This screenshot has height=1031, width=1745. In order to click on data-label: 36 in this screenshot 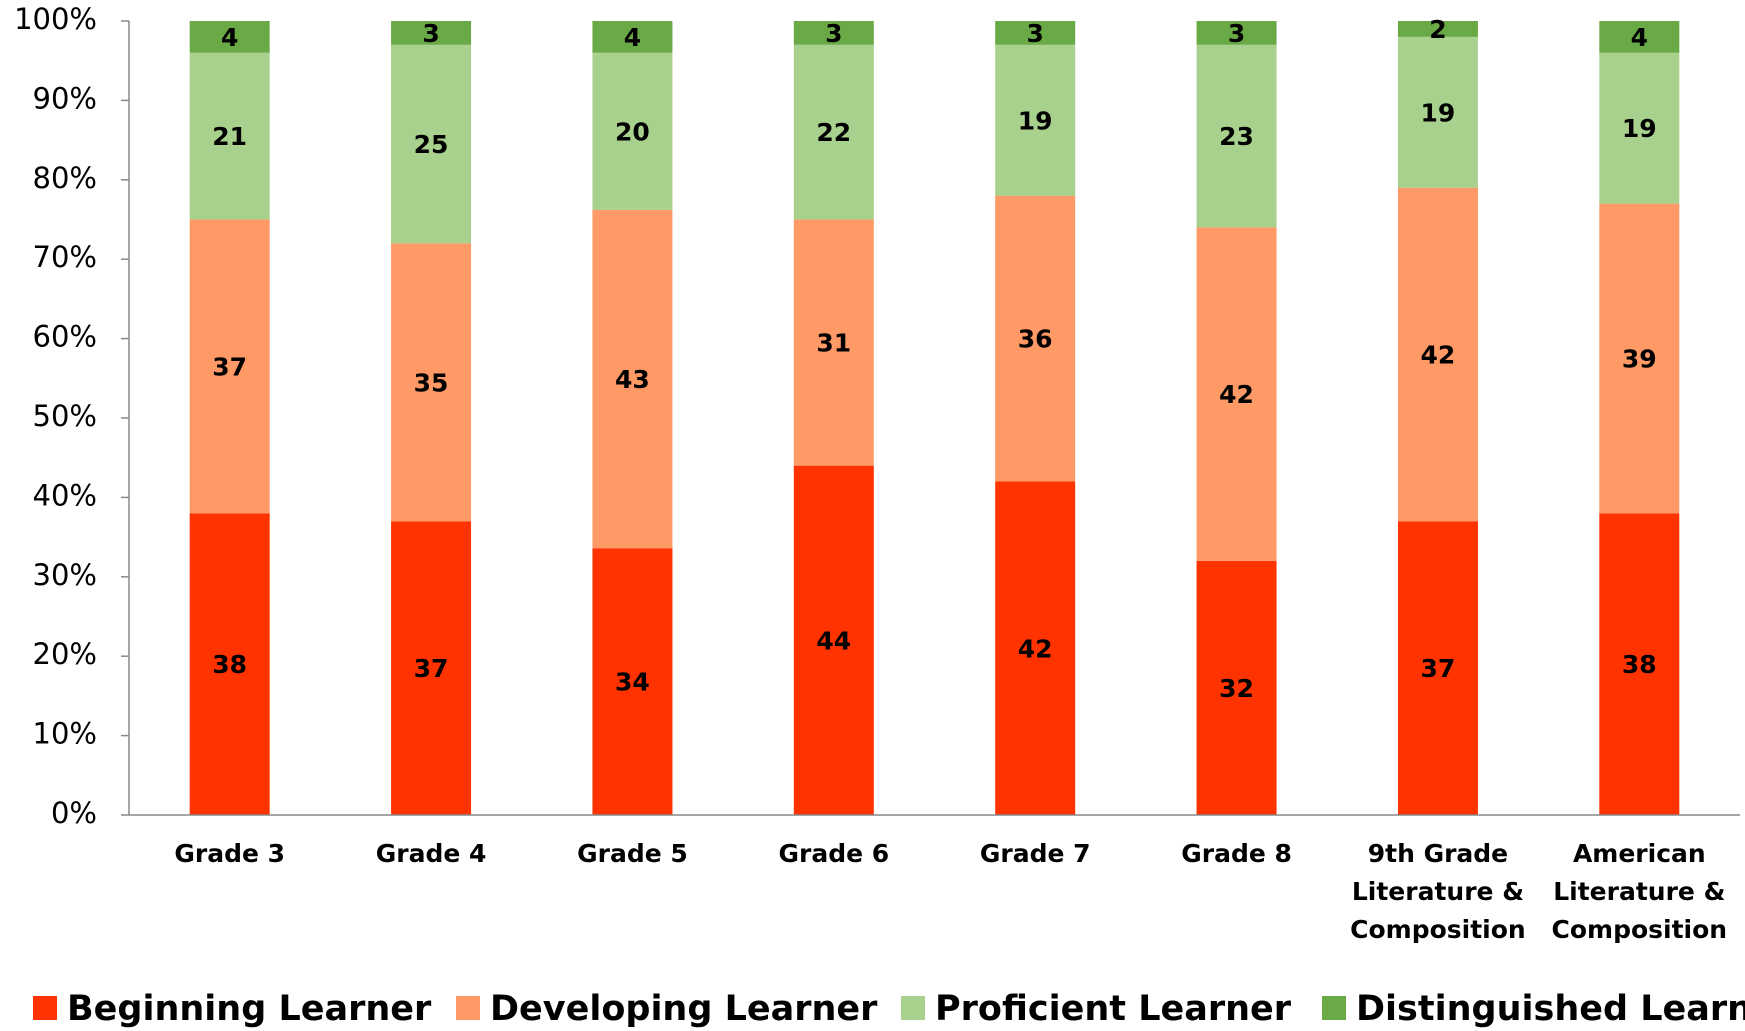, I will do `click(1035, 339)`.